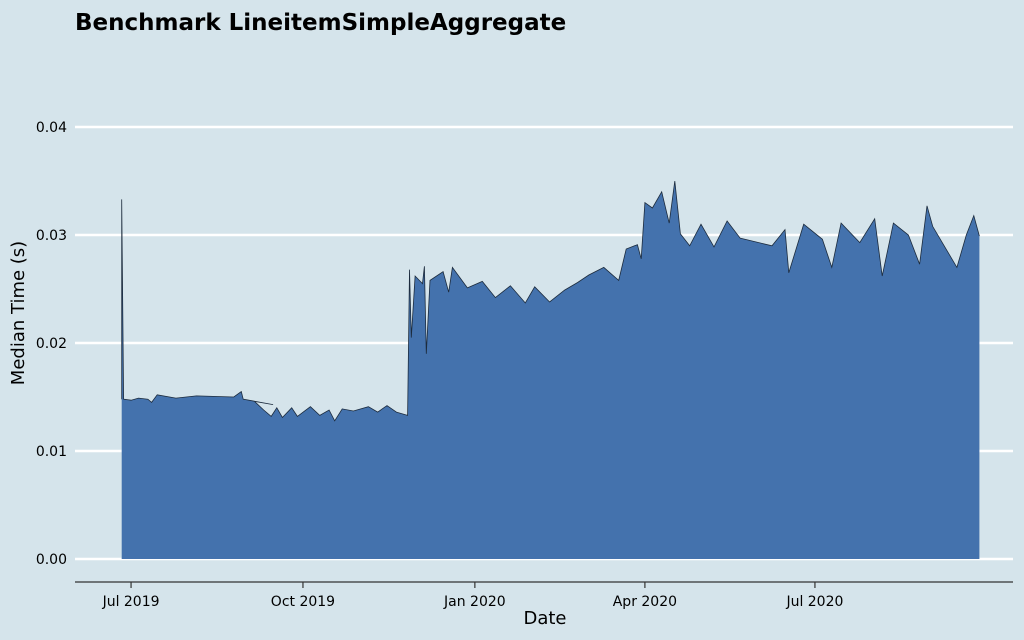 The width and height of the screenshot is (1024, 640). What do you see at coordinates (51, 560) in the screenshot?
I see `y-tick-label: 0.00` at bounding box center [51, 560].